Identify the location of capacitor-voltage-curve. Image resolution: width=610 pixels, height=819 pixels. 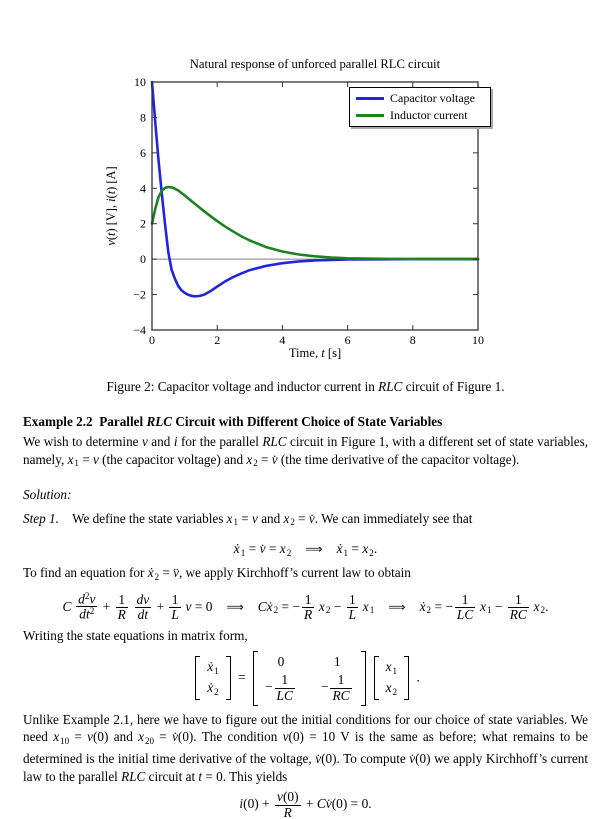
(315, 189).